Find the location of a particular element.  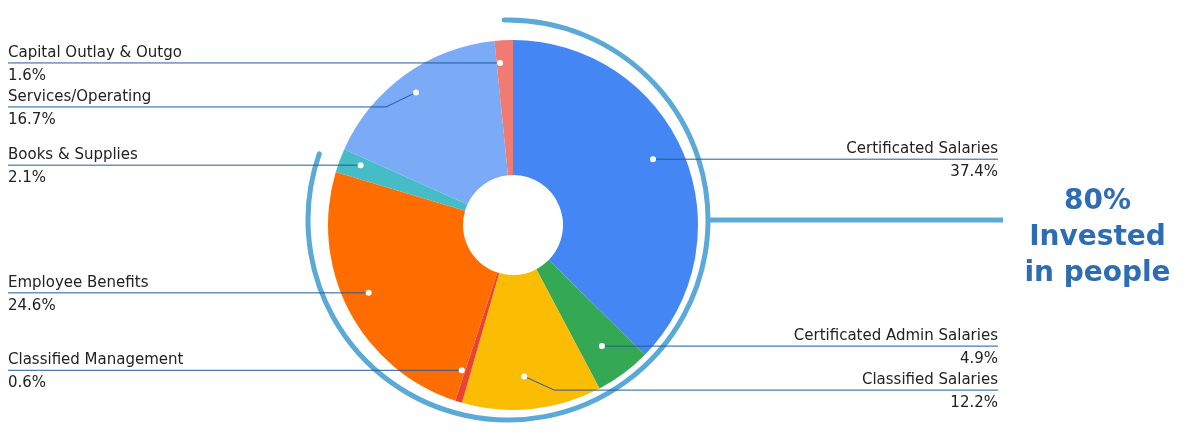

slice-label: Classified Salaries is located at coordinates (930, 379).